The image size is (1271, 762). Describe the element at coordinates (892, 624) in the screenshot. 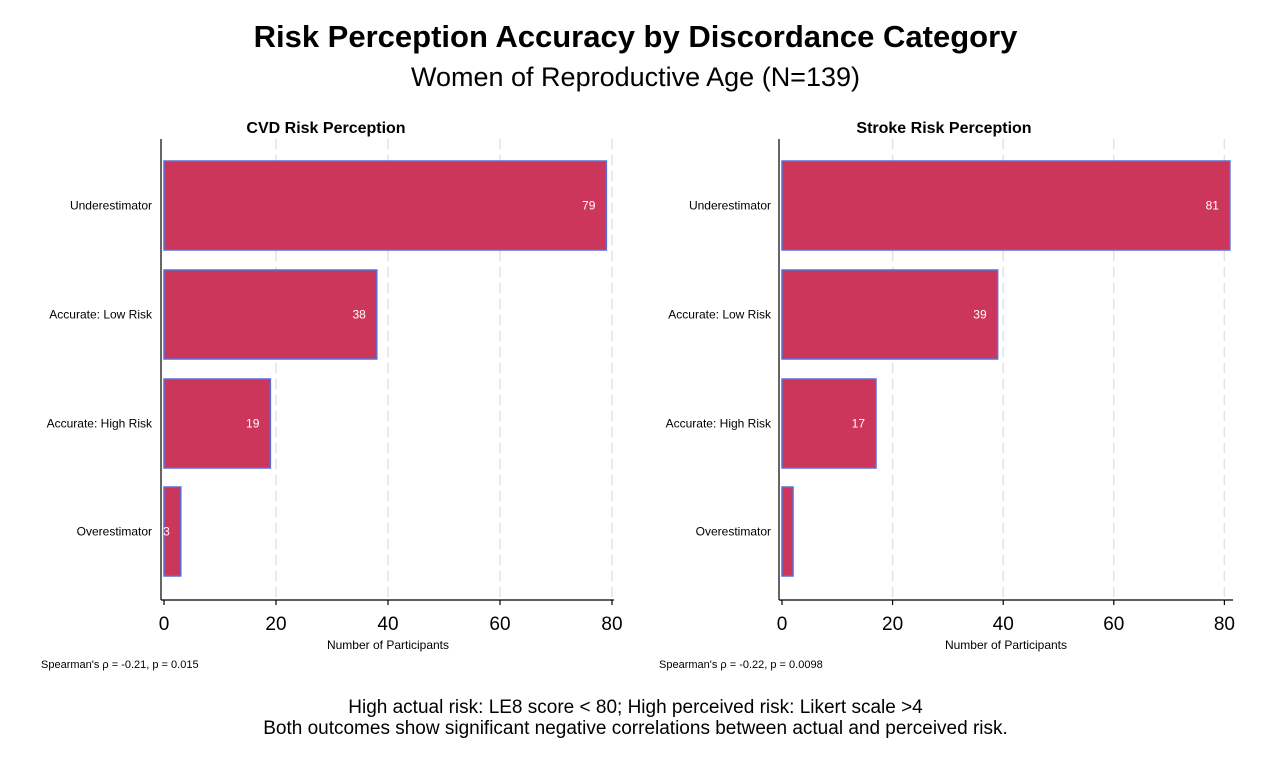

I see `stroke-x-tick-label-20: 20` at that location.